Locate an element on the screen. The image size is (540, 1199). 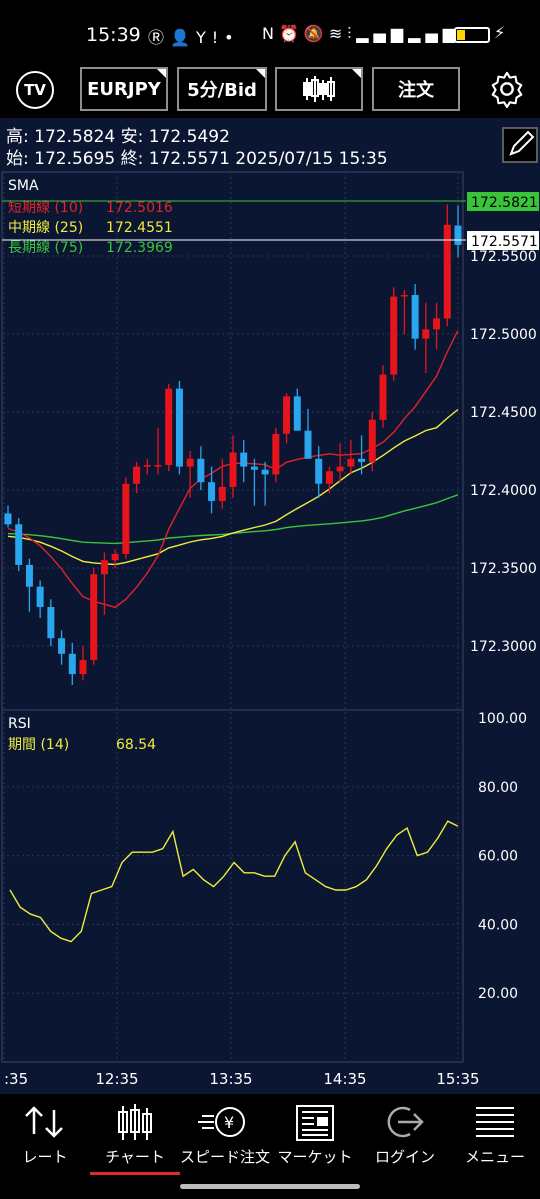
rsi-tick-label: 100.00 is located at coordinates (502, 719).